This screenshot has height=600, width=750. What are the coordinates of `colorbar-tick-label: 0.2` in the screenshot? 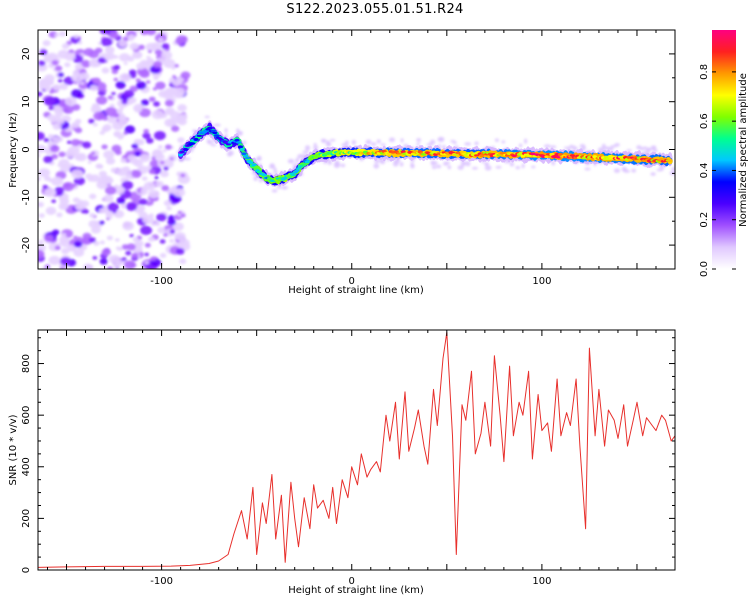 It's located at (704, 220).